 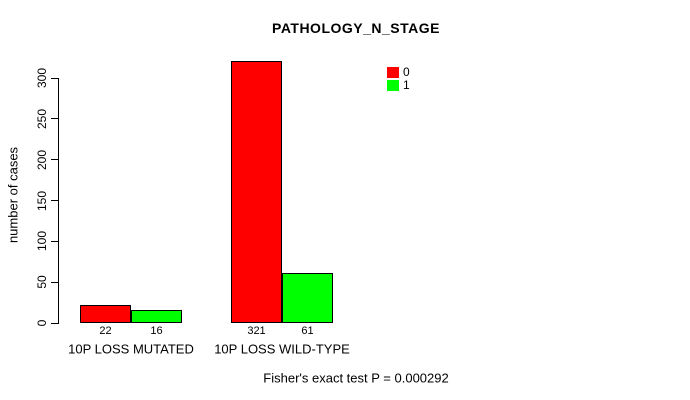 What do you see at coordinates (42, 200) in the screenshot?
I see `y-axis-tick-label: 150` at bounding box center [42, 200].